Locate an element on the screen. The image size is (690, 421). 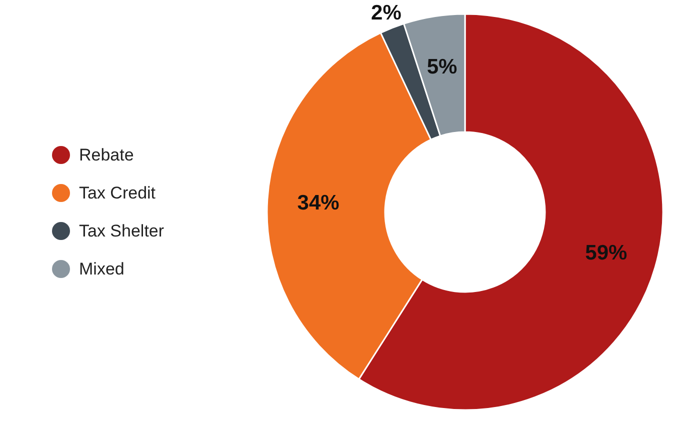
data-label: 34% is located at coordinates (318, 202).